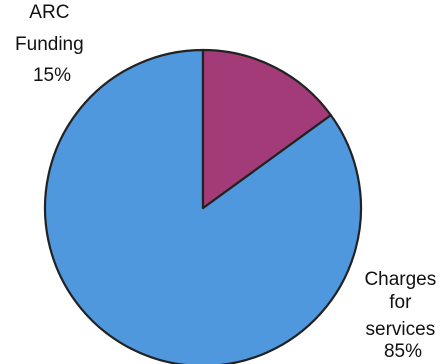  Describe the element at coordinates (400, 279) in the screenshot. I see `label-line-charges: Charges` at that location.